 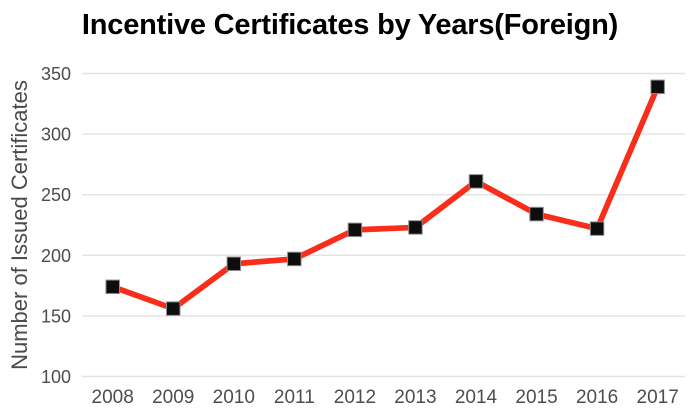 What do you see at coordinates (56, 195) in the screenshot?
I see `y-tick-label: 250` at bounding box center [56, 195].